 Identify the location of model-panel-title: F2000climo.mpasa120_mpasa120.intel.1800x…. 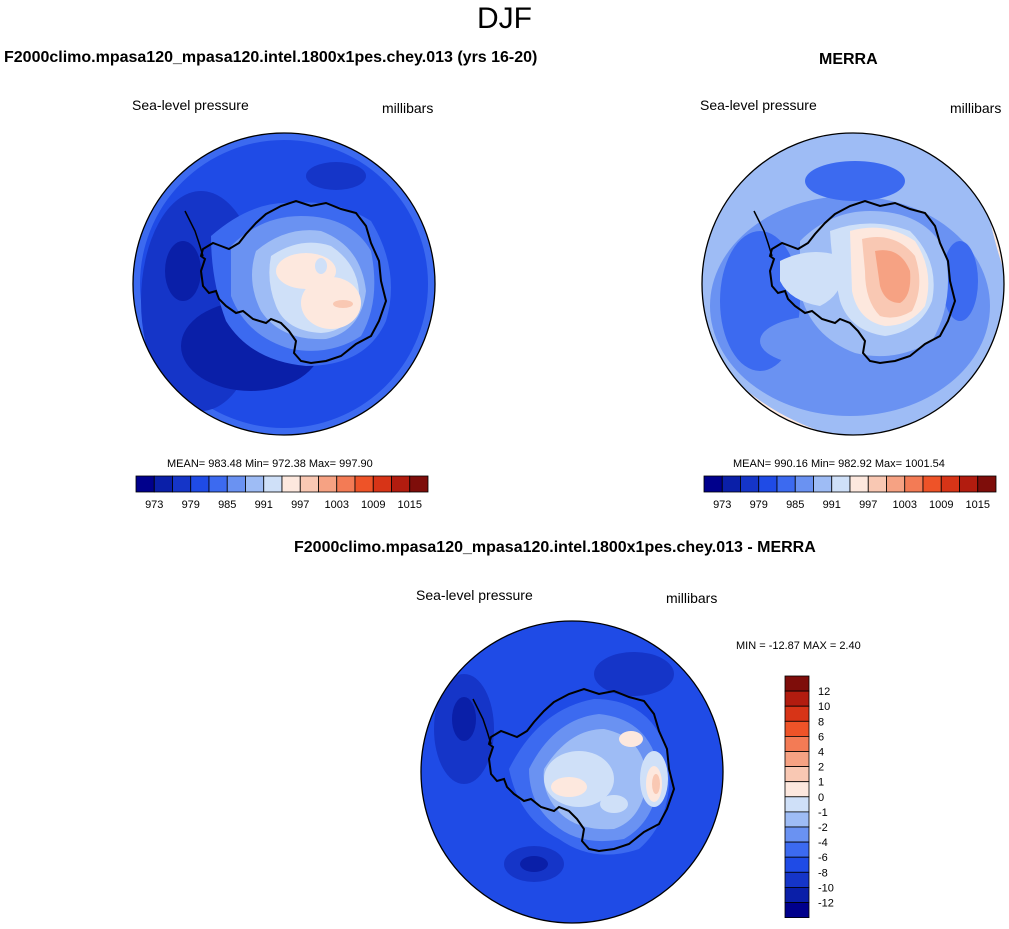
(271, 57).